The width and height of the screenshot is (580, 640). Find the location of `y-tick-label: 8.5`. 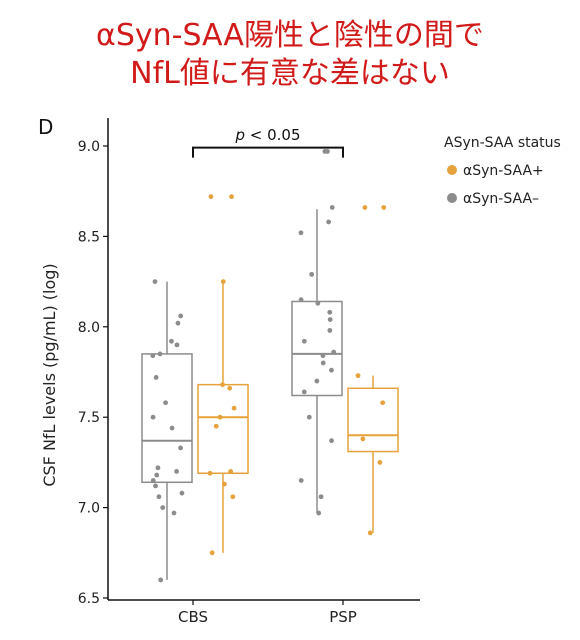

y-tick-label: 8.5 is located at coordinates (89, 237).